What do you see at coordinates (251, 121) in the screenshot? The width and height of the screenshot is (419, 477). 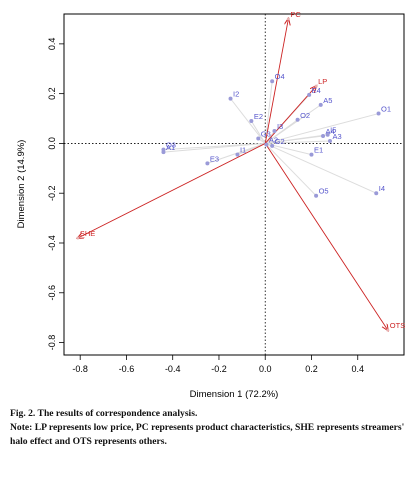 I see `point-e2` at bounding box center [251, 121].